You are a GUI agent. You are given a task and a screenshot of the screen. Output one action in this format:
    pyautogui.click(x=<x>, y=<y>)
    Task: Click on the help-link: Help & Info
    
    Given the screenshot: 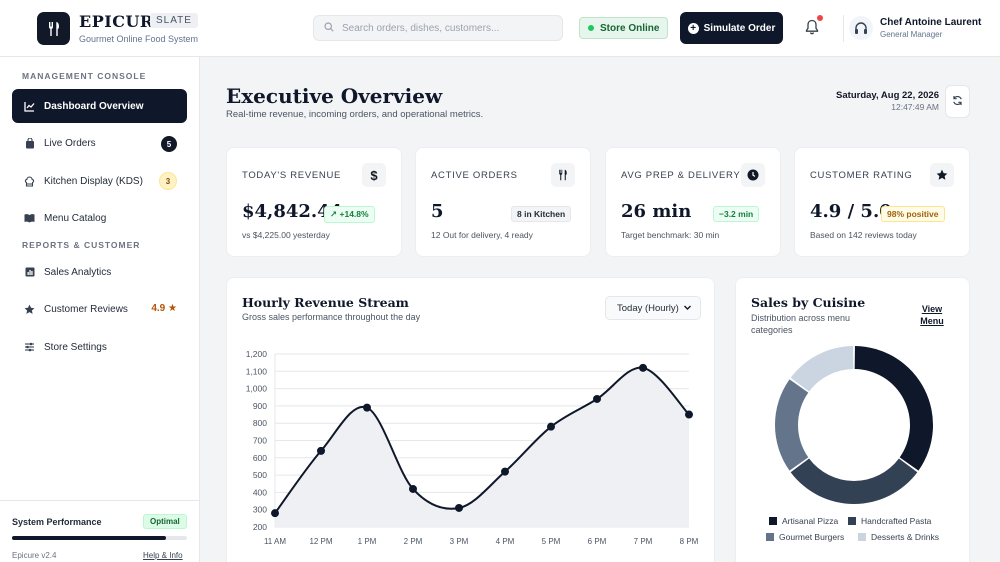 What is the action you would take?
    pyautogui.click(x=163, y=555)
    